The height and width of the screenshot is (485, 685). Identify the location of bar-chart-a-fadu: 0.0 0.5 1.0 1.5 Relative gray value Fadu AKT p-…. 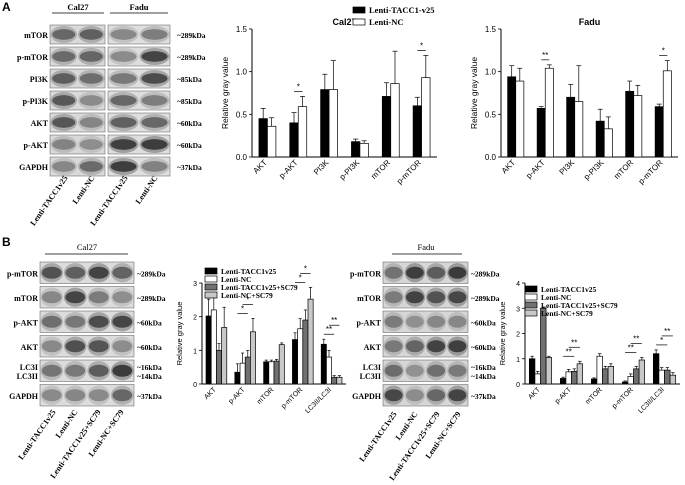
(573, 101).